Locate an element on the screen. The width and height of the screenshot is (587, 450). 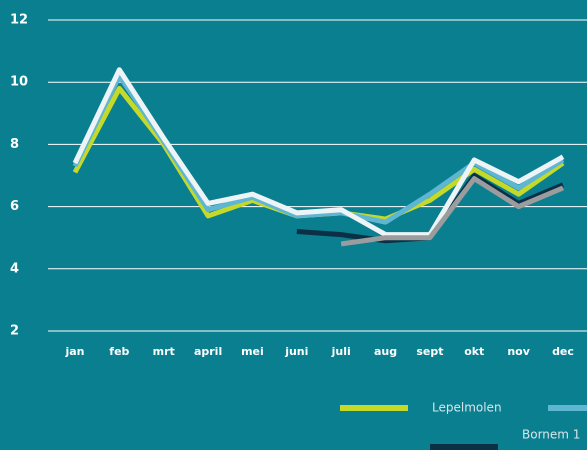
x-tick-label: aug is located at coordinates (385, 351).